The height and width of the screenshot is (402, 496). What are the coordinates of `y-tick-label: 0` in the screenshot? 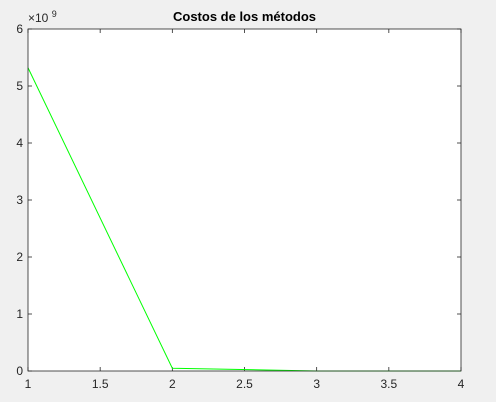 It's located at (19, 371).